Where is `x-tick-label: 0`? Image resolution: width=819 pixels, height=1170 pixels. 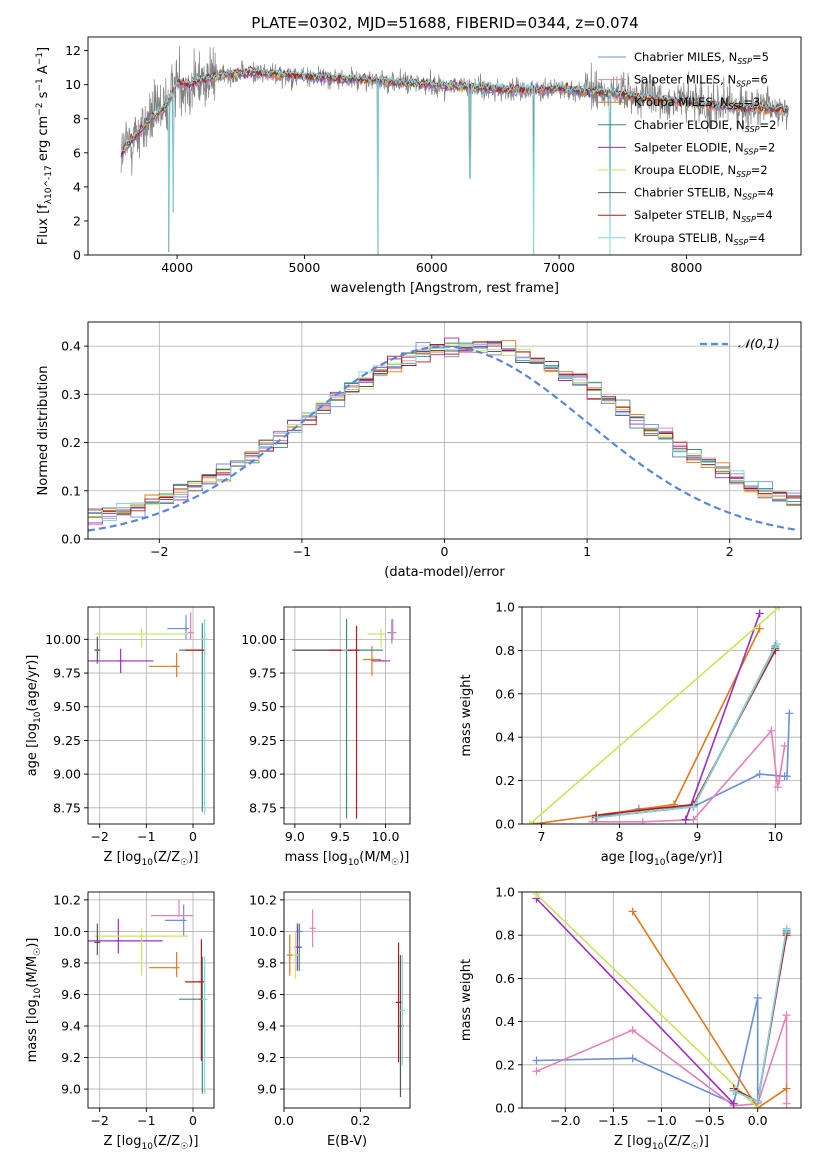 x-tick-label: 0 is located at coordinates (445, 551).